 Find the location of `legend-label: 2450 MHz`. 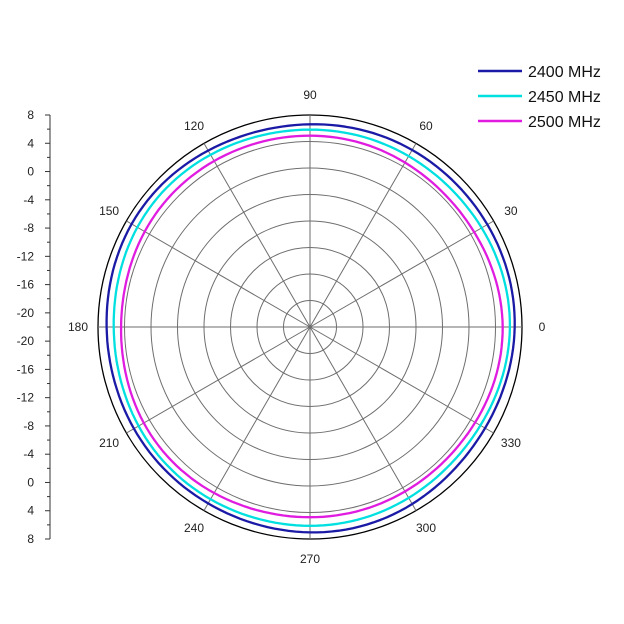

legend-label: 2450 MHz is located at coordinates (564, 97).